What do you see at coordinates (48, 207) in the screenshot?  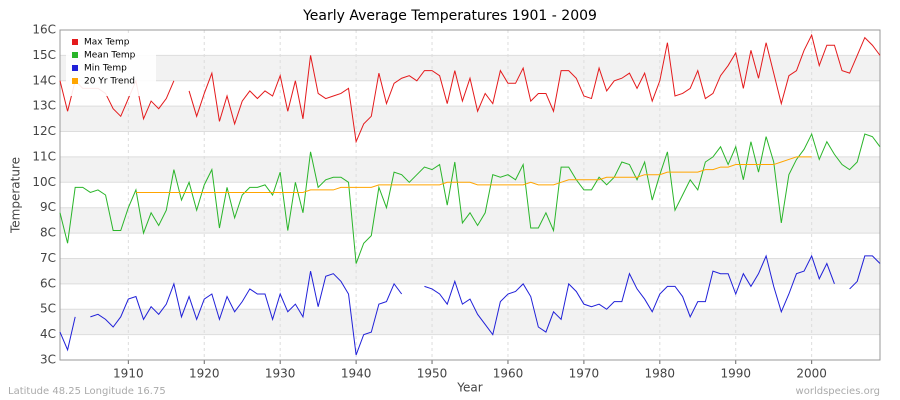 I see `y-tick-label: 9C` at bounding box center [48, 207].